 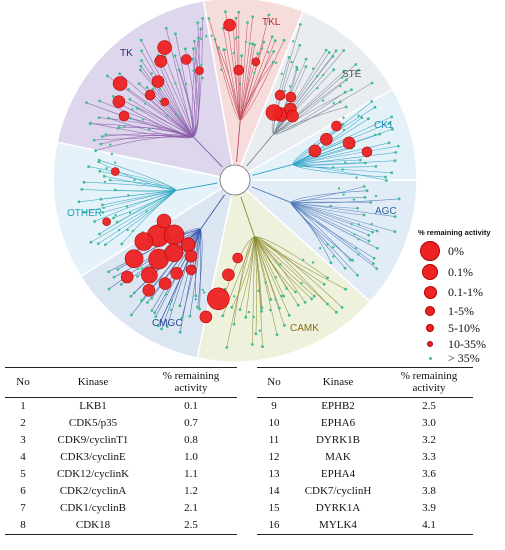 What do you see at coordinates (386, 211) in the screenshot?
I see `group-label-agc: AGC` at bounding box center [386, 211].